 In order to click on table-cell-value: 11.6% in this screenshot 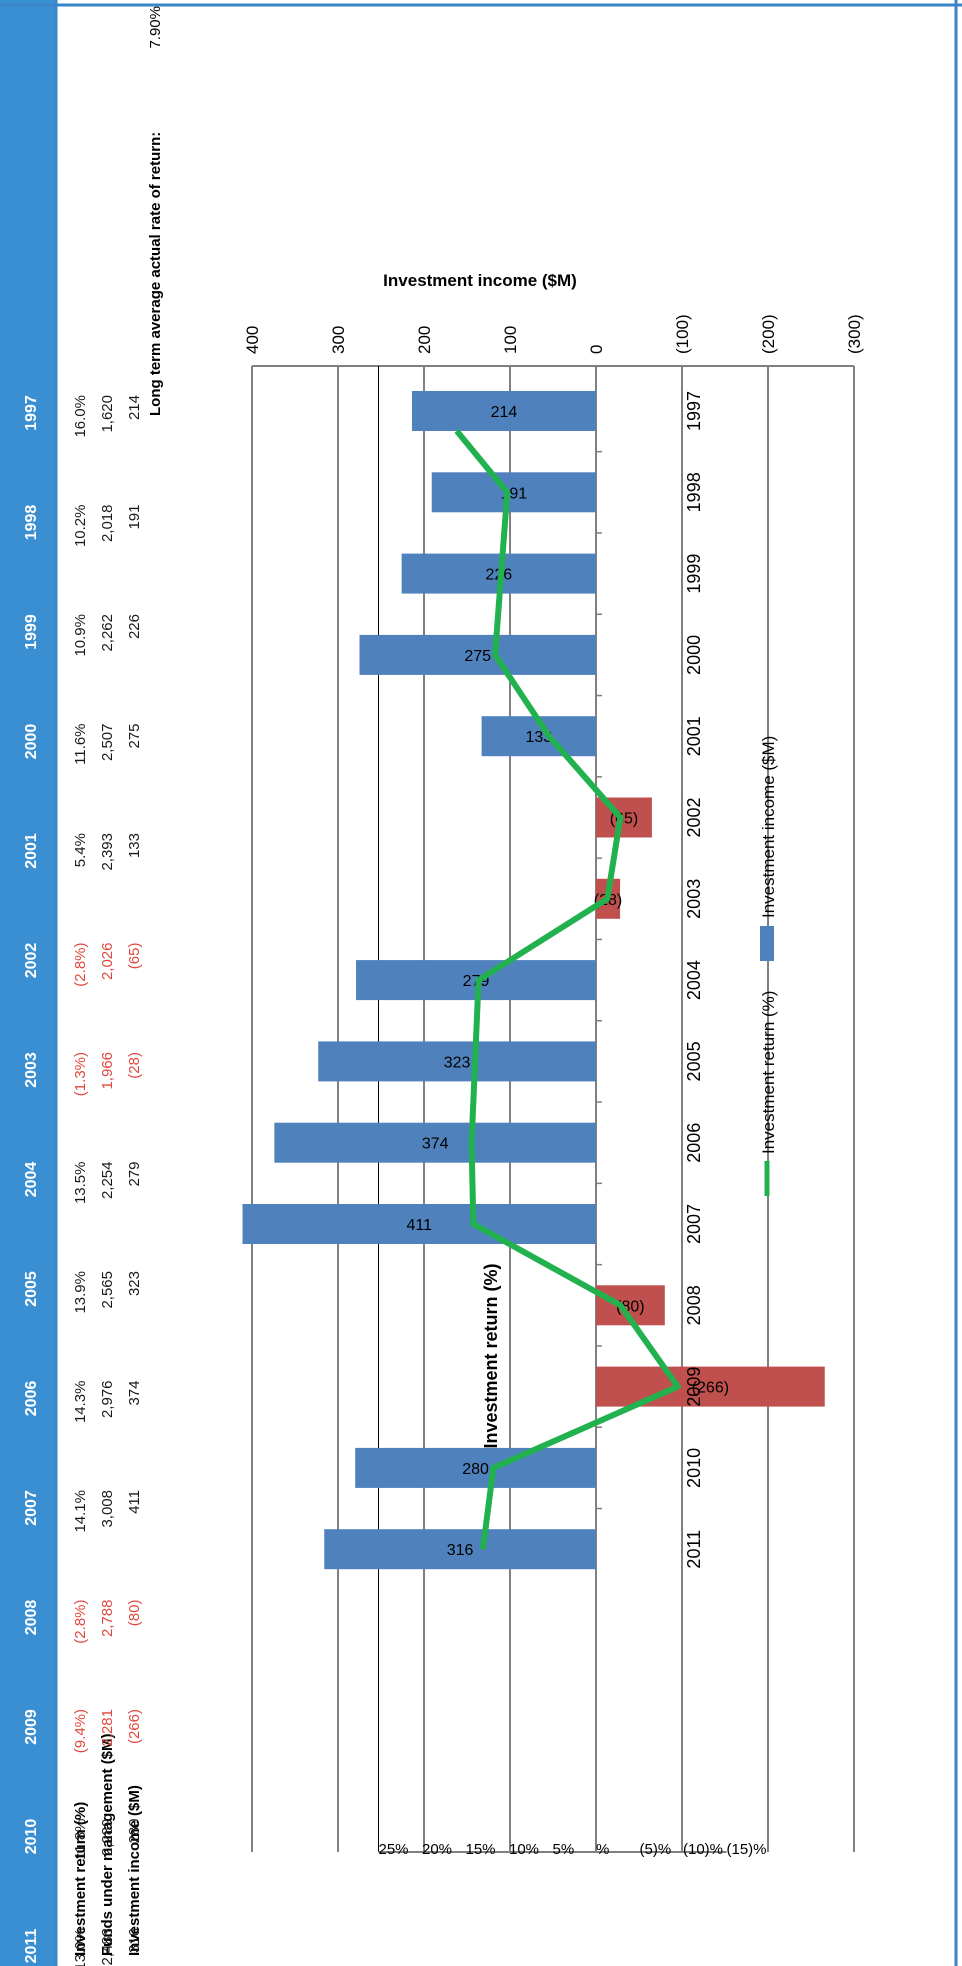, I will do `click(80, 744)`.